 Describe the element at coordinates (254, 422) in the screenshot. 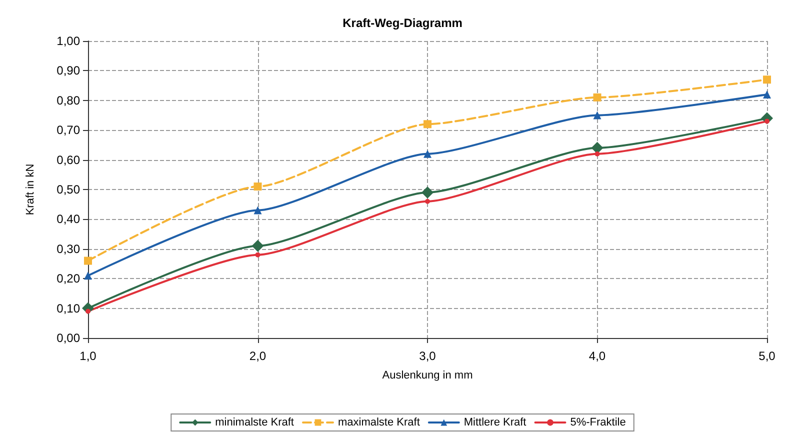

I see `legend-label: minimalste Kraft` at that location.